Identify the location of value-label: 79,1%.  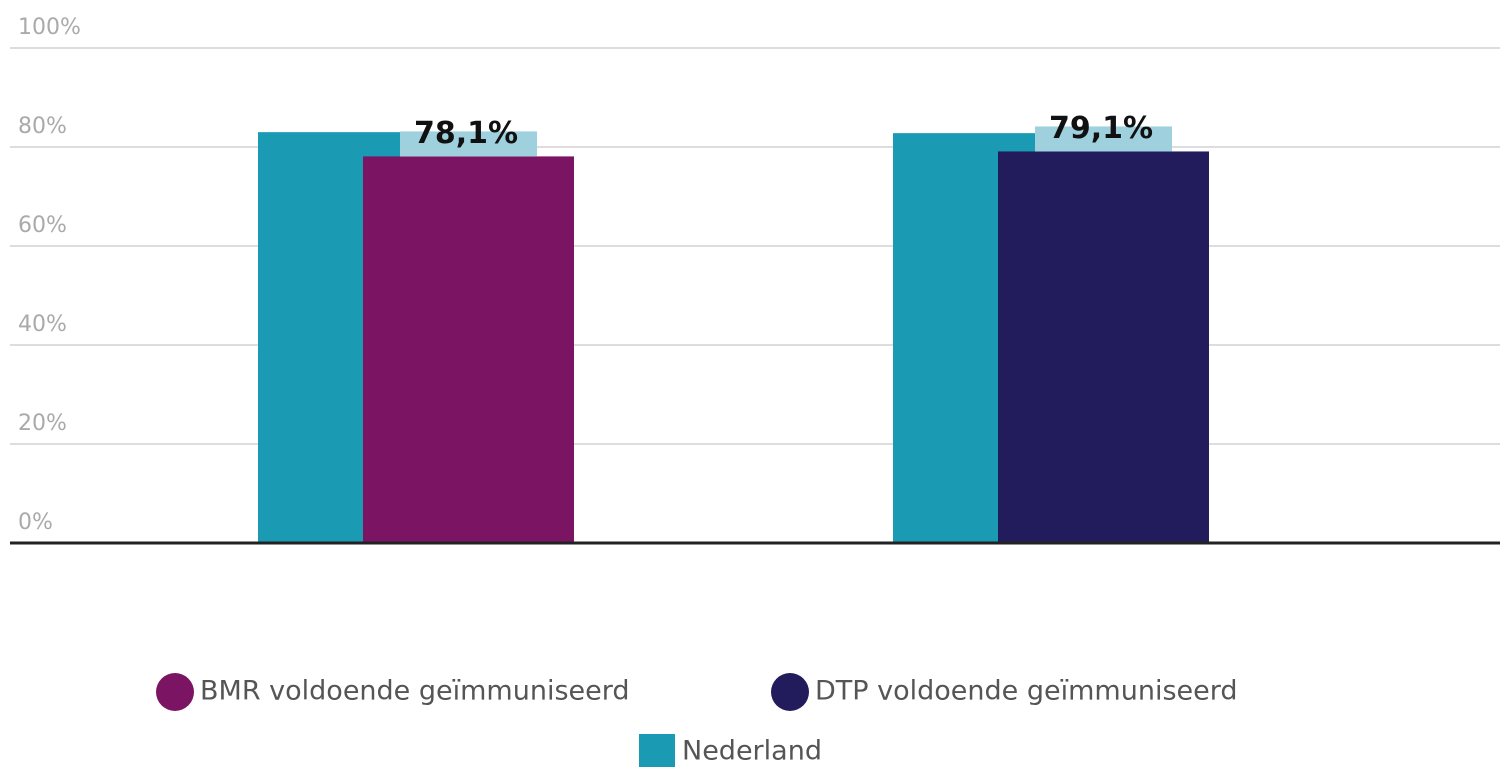
(1101, 128).